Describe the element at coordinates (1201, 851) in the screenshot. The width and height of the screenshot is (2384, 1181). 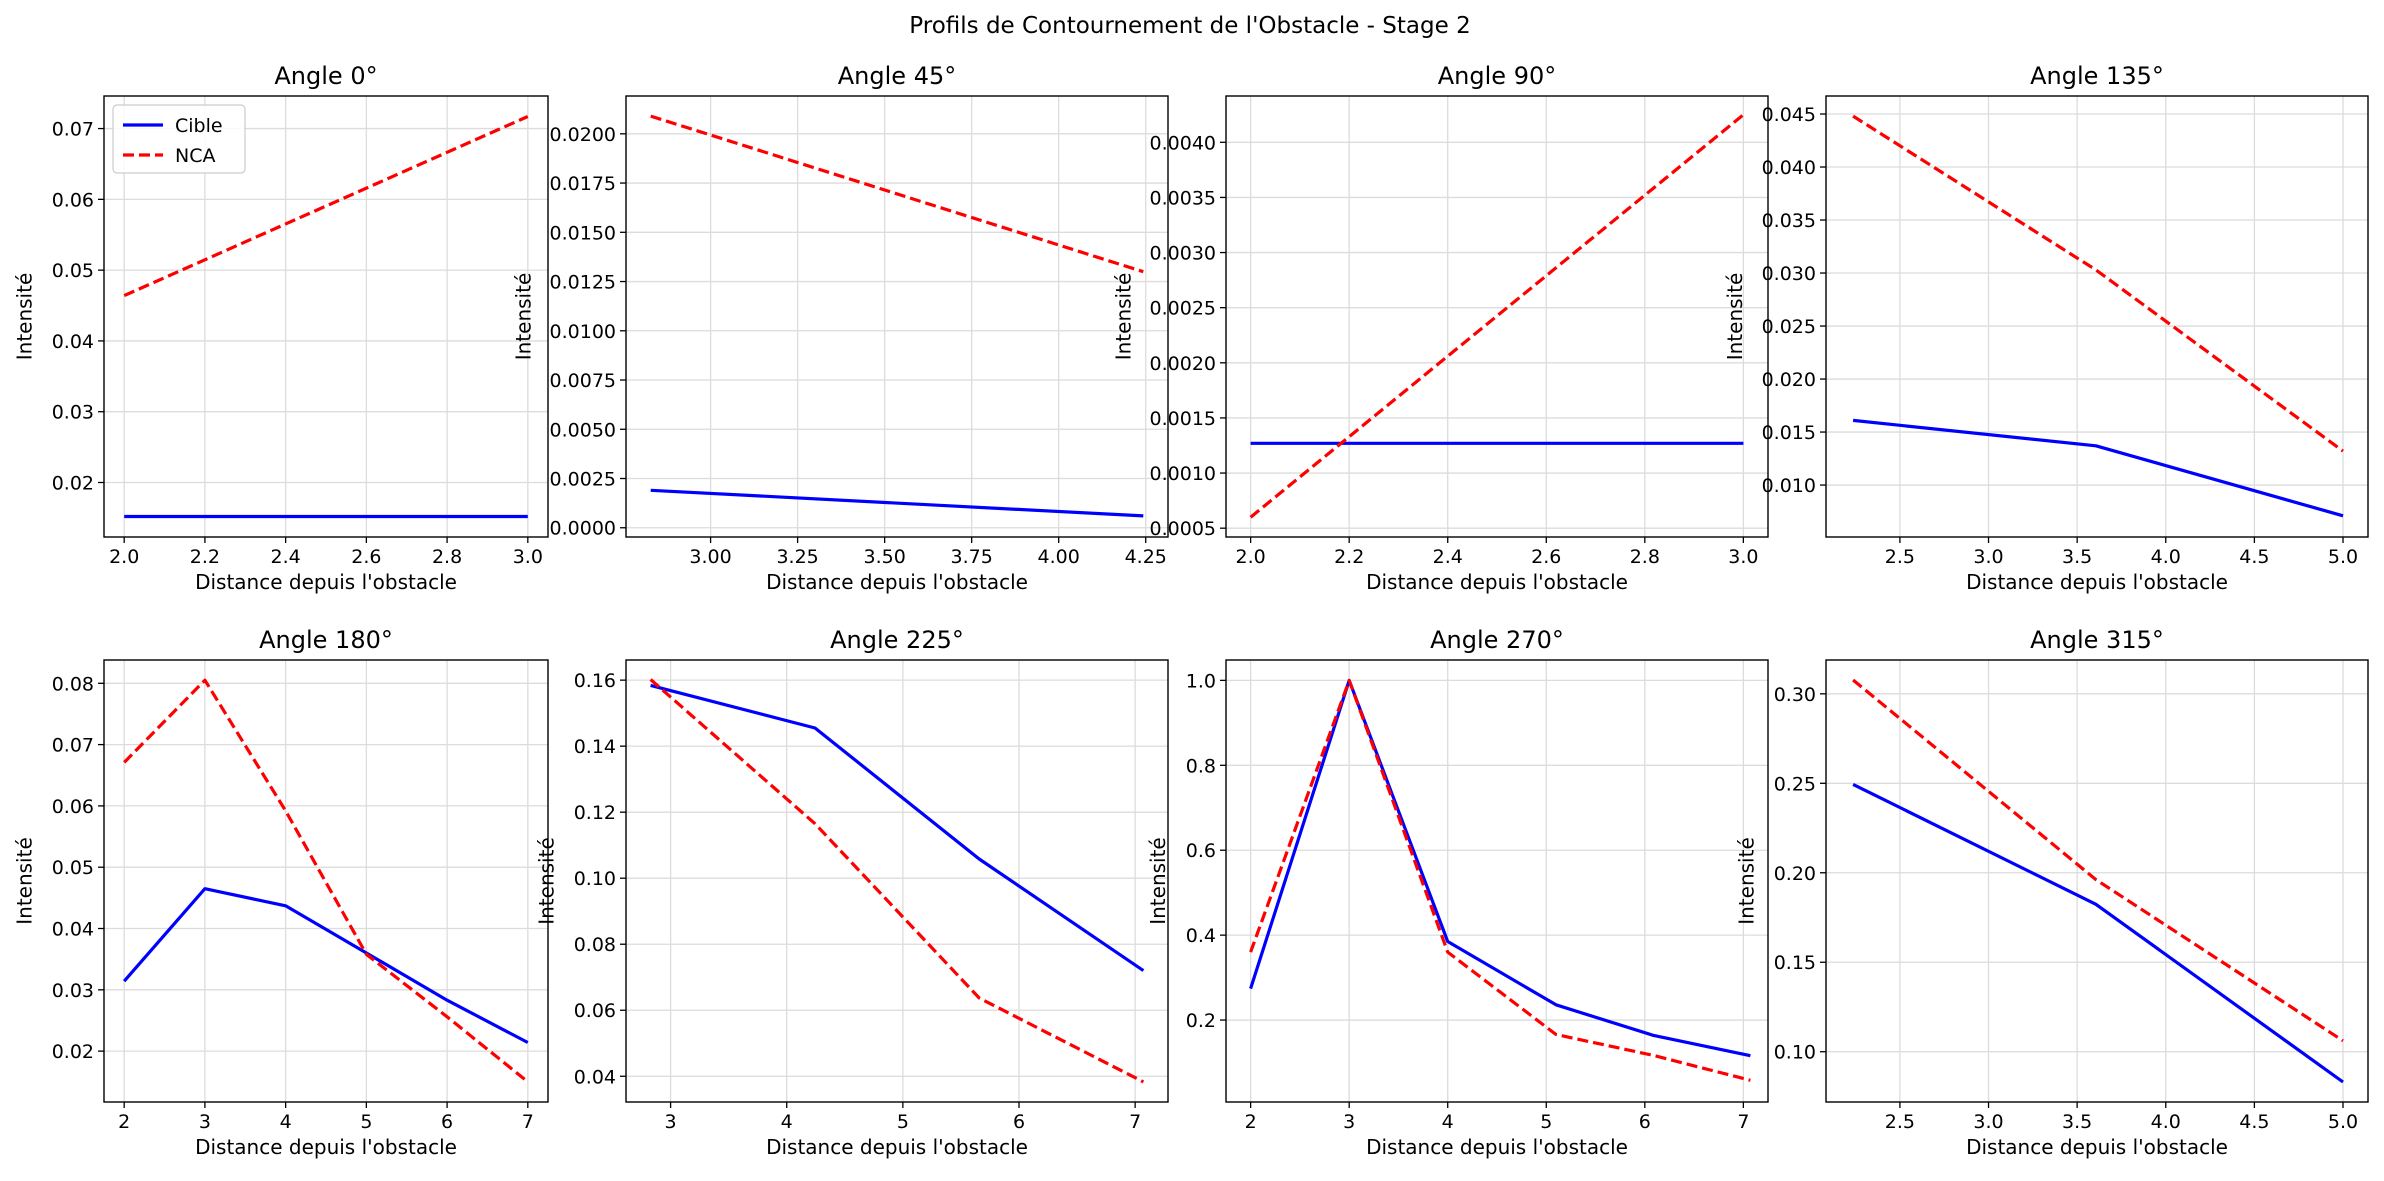
I see `y-tick-label: 0.6` at that location.